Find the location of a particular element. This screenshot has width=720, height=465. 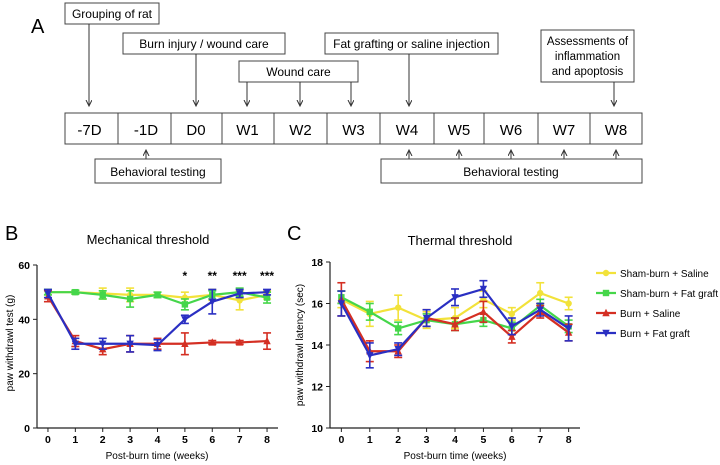

legend-label: Burn + Saline is located at coordinates (650, 314).